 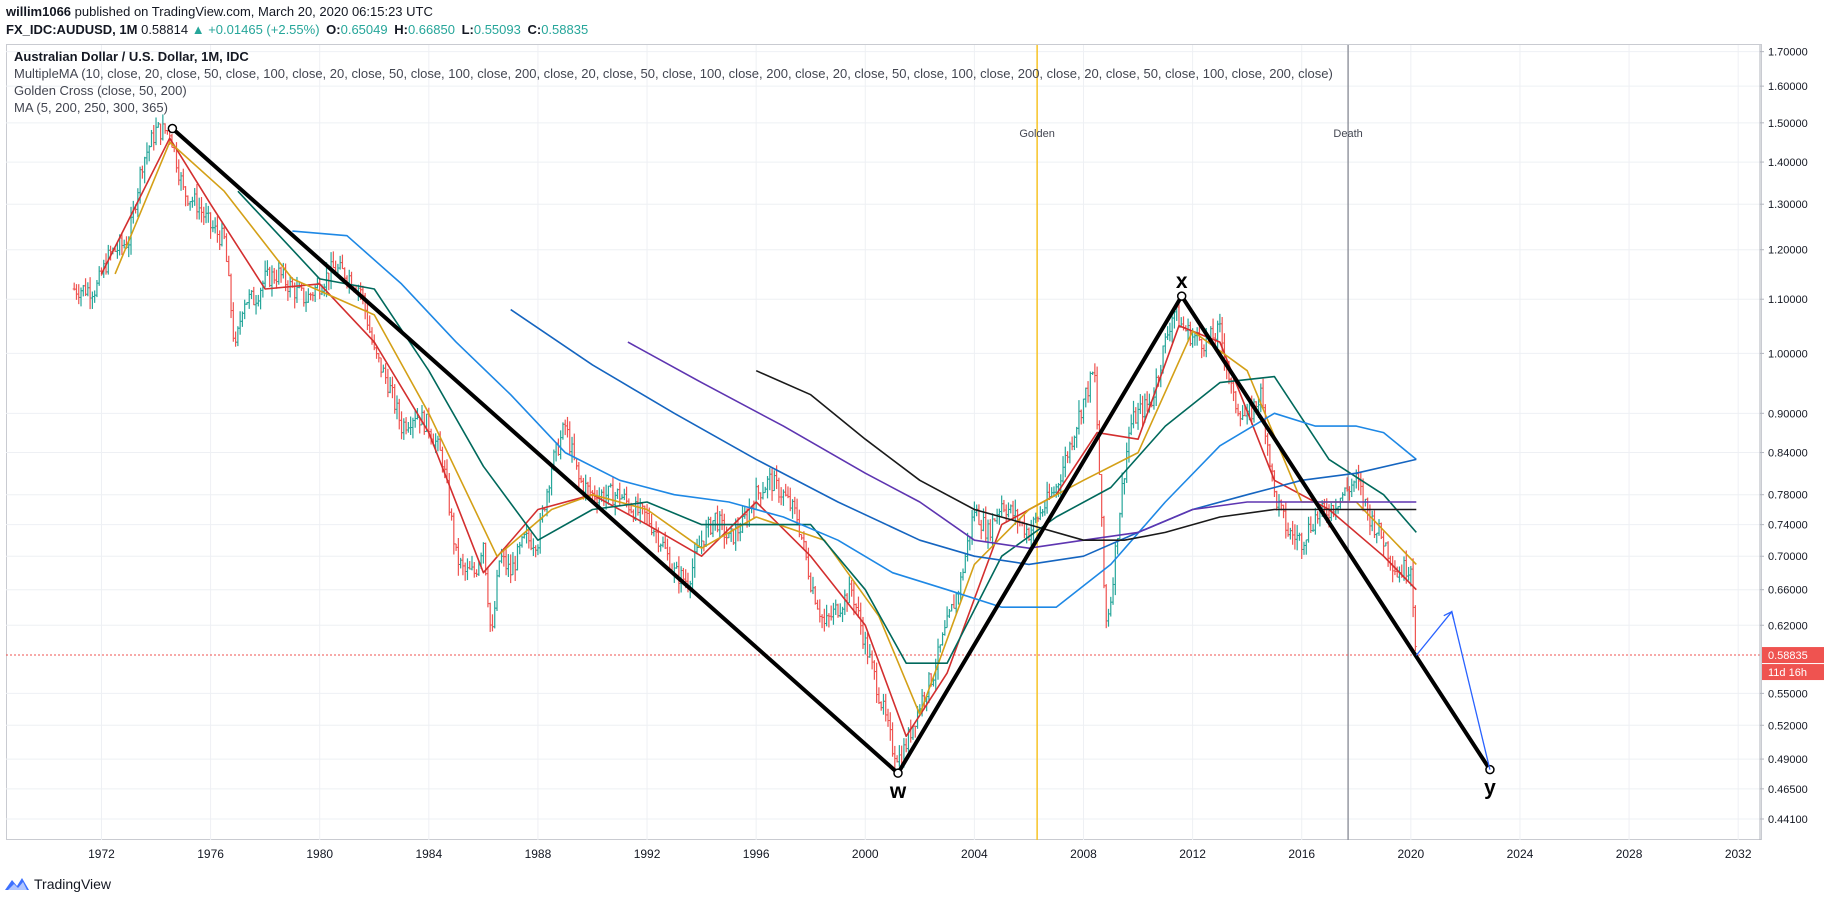 What do you see at coordinates (1788, 251) in the screenshot?
I see `price-tick-label: 1.20000` at bounding box center [1788, 251].